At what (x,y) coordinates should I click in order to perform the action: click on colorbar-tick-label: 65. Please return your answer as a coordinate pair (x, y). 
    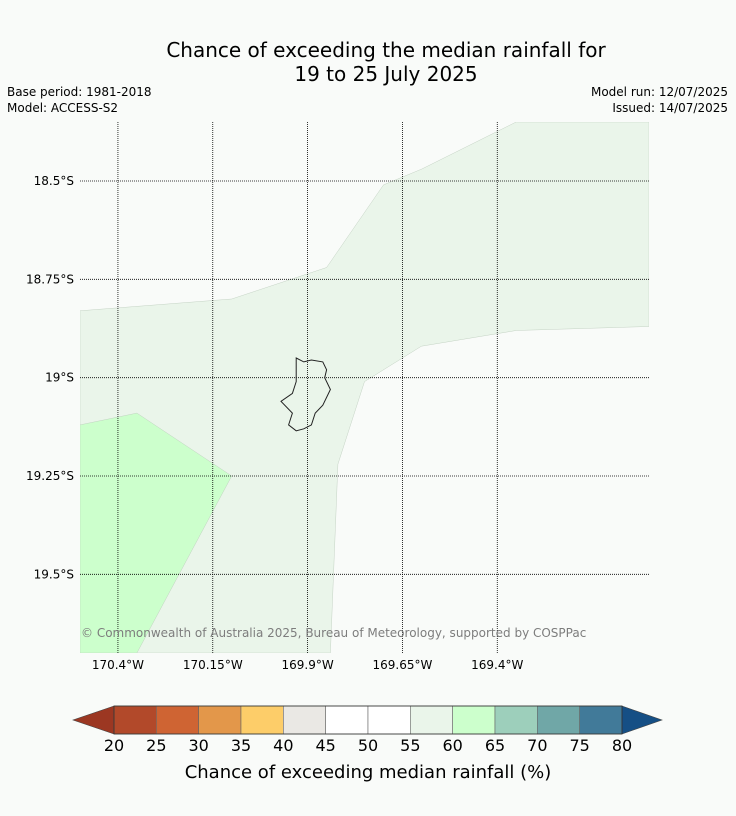
    Looking at the image, I should click on (495, 745).